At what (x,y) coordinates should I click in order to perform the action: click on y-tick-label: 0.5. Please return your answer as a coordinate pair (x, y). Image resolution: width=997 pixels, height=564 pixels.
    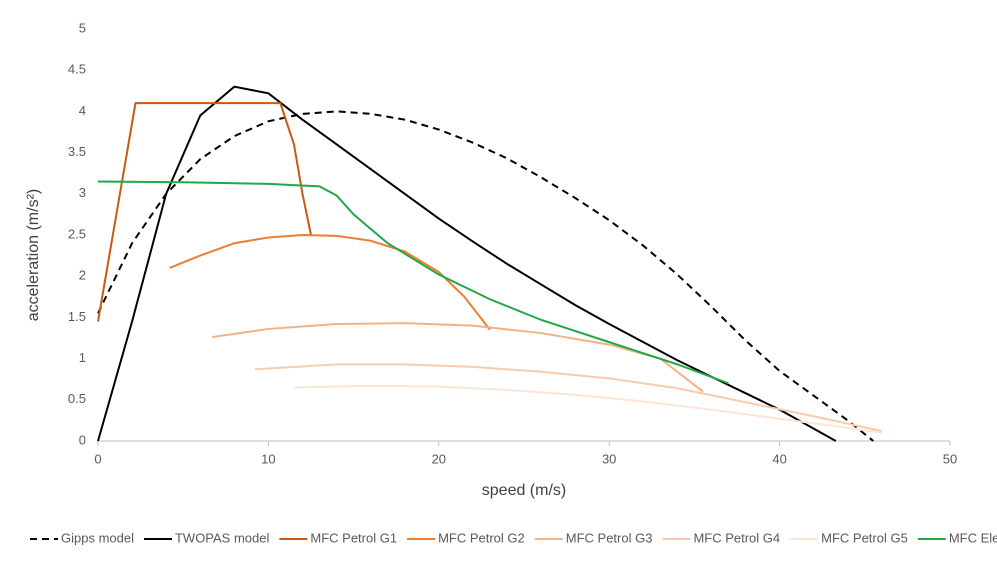
    Looking at the image, I should click on (77, 398).